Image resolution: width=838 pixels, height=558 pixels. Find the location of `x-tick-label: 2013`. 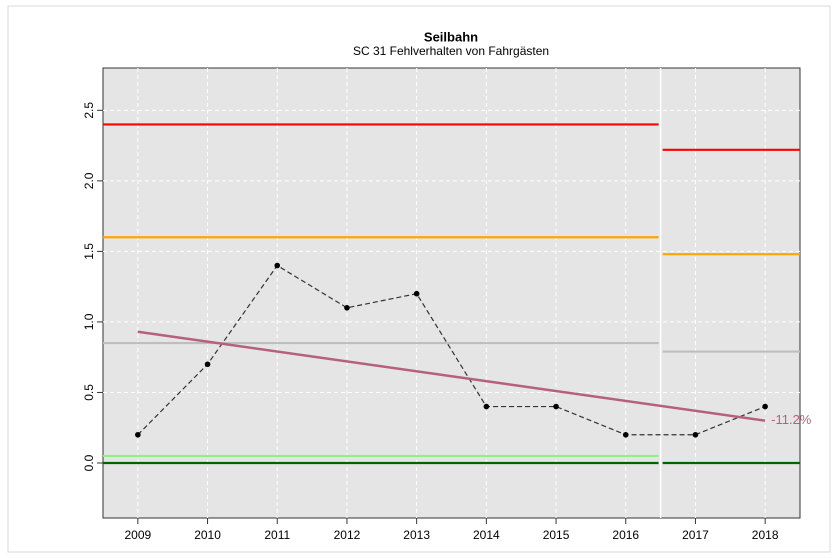

x-tick-label: 2013 is located at coordinates (416, 535).